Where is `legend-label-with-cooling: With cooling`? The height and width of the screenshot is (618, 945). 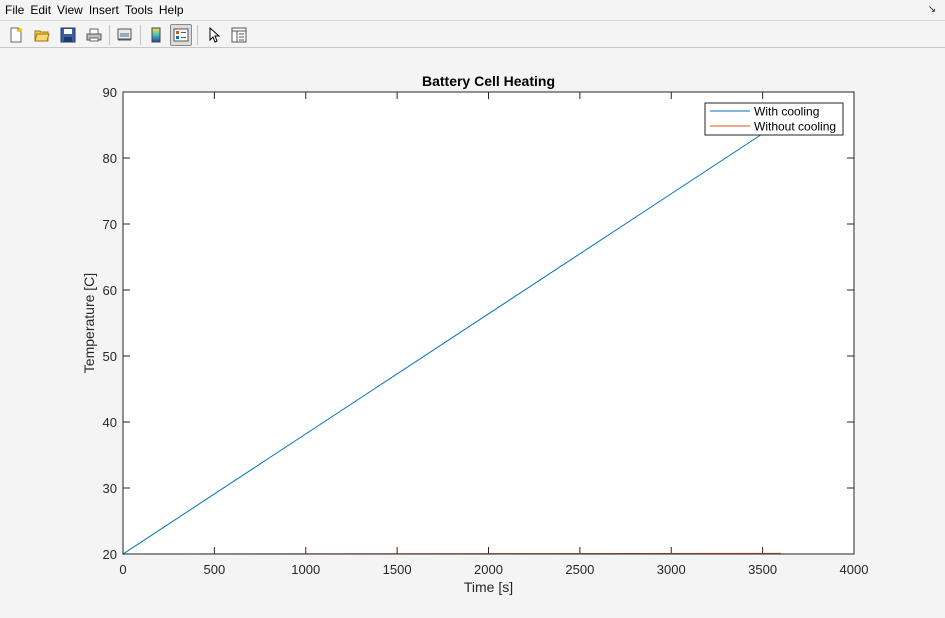 legend-label-with-cooling: With cooling is located at coordinates (786, 112).